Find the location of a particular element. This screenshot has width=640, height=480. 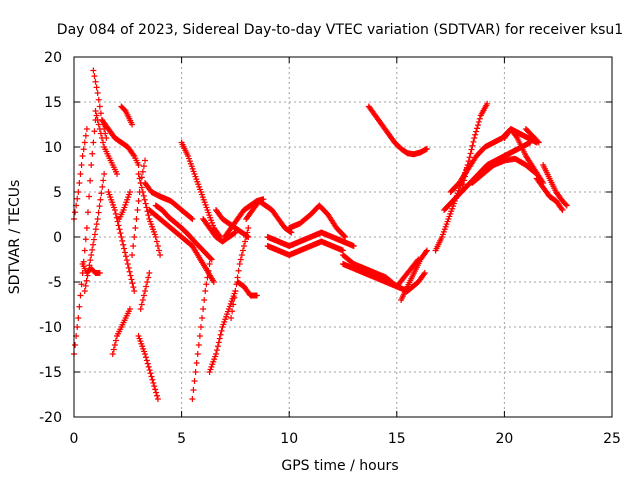

x-axis-label: GPS time / hours is located at coordinates (339, 466).